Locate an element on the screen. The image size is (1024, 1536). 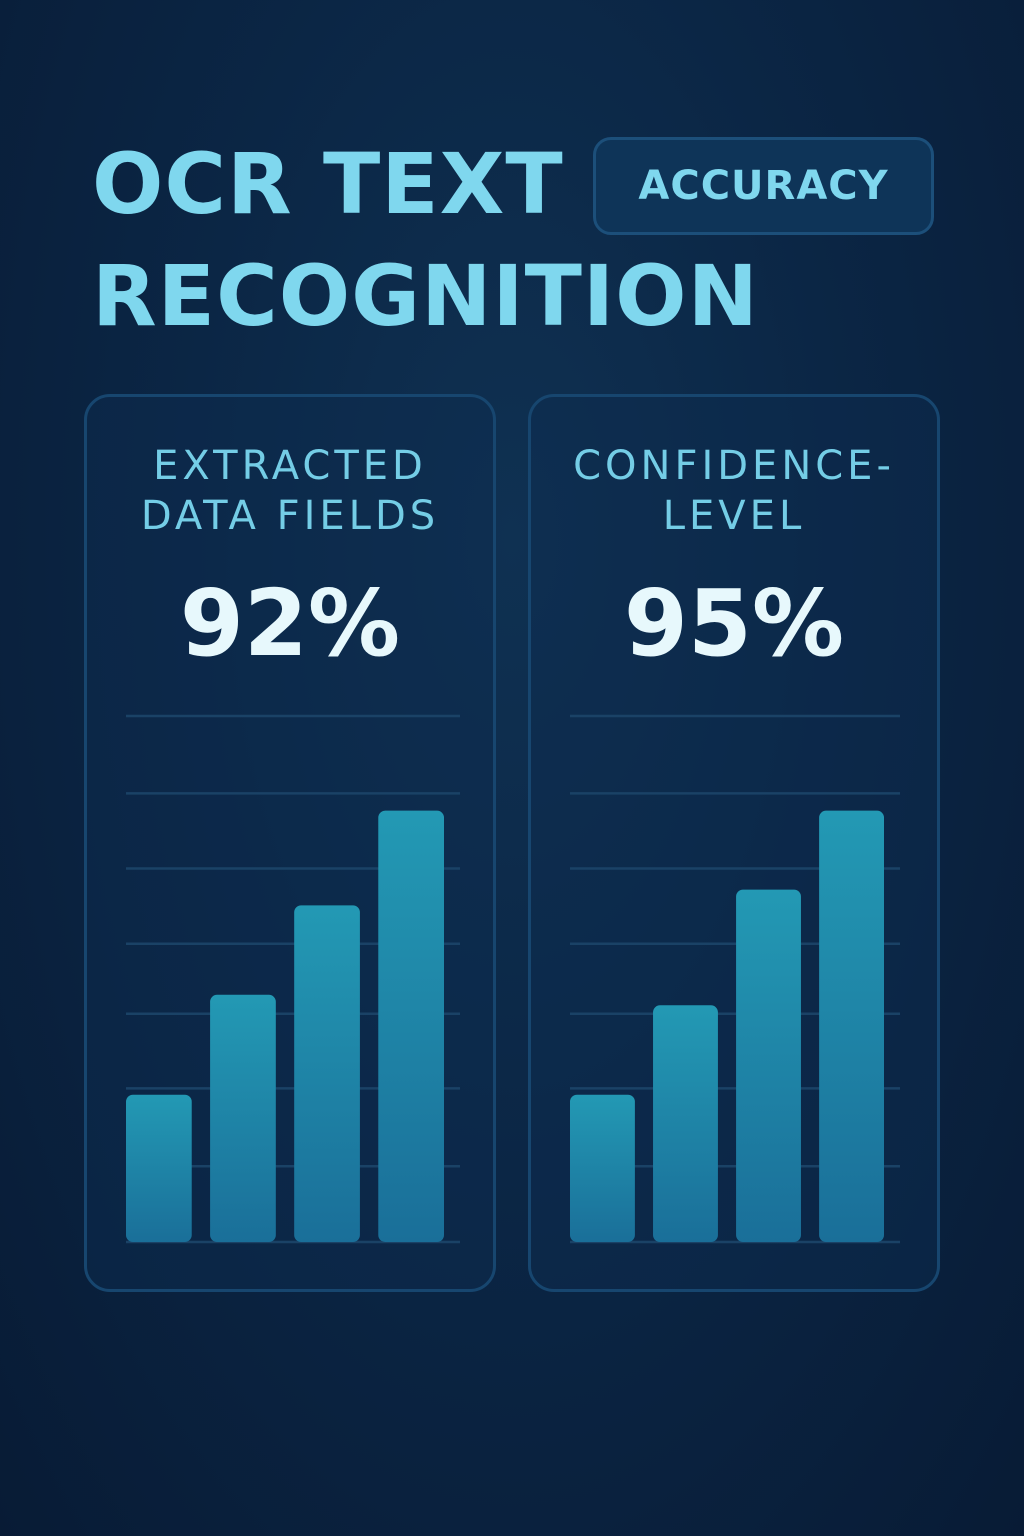
card-label-line-1: CONFIDENCE- is located at coordinates (734, 466).